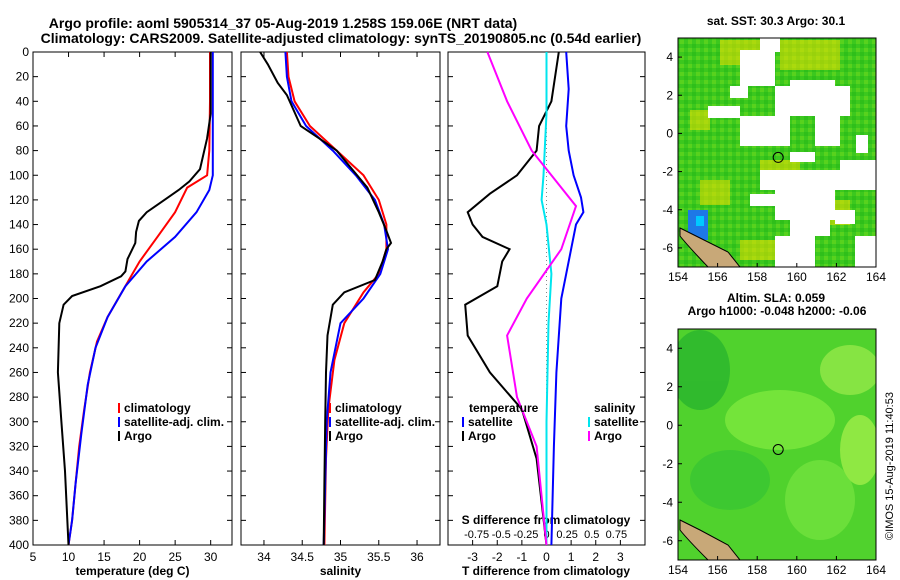 The height and width of the screenshot is (580, 900). What do you see at coordinates (890, 466) in the screenshot?
I see `timestamp: ©IMOS 15-Aug-2019 11:40:53` at bounding box center [890, 466].